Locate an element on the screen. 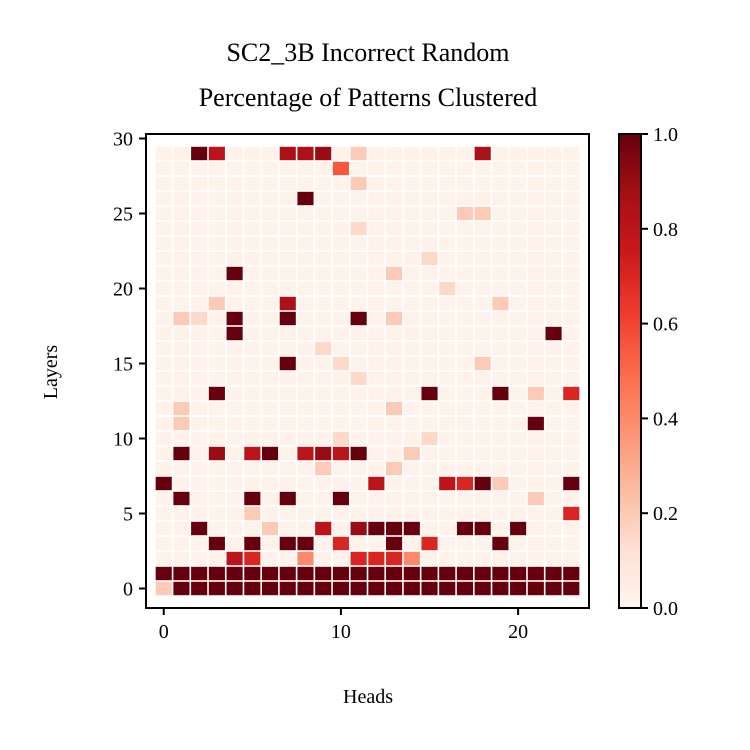 This screenshot has height=750, width=750. y-tick-label: 5 is located at coordinates (128, 515).